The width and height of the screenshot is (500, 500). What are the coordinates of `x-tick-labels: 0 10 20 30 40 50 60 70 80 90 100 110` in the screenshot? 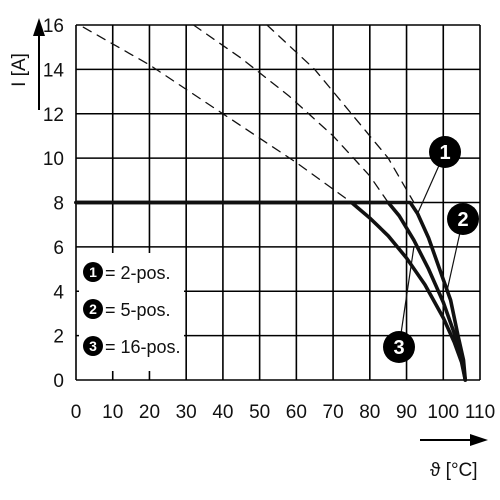 It's located at (283, 412).